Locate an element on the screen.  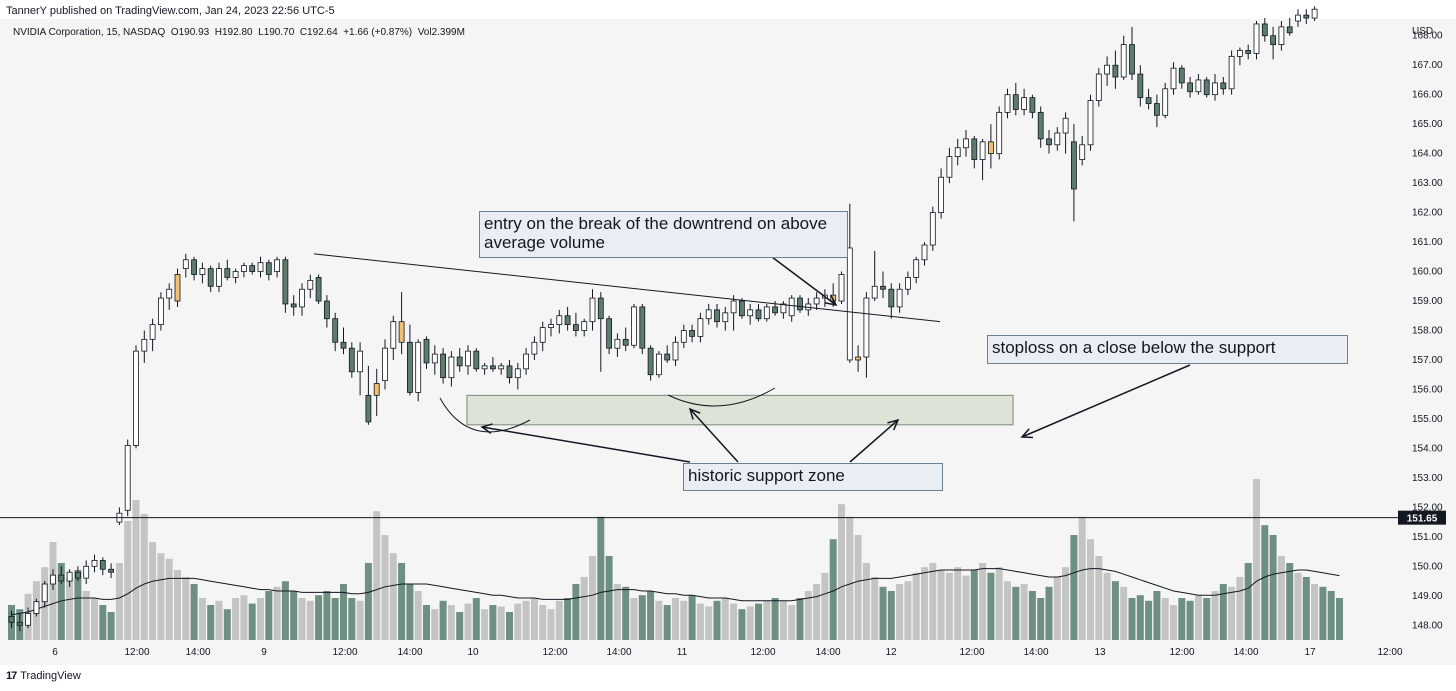
x-tick-label: 14:00 is located at coordinates (1035, 652).